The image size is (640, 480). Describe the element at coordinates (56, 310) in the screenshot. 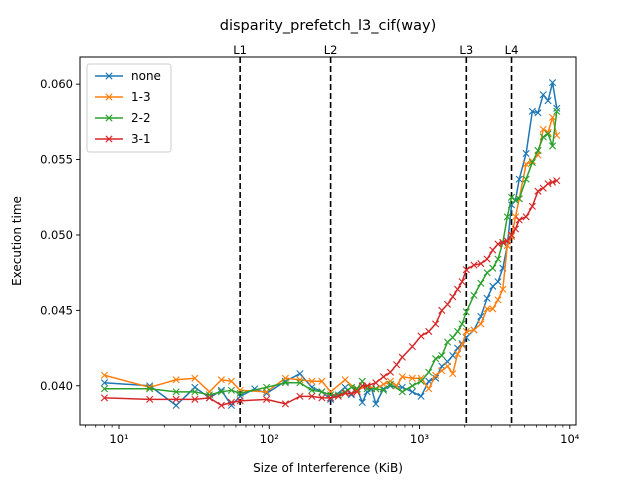

I see `y-tick-label: 0.045` at that location.